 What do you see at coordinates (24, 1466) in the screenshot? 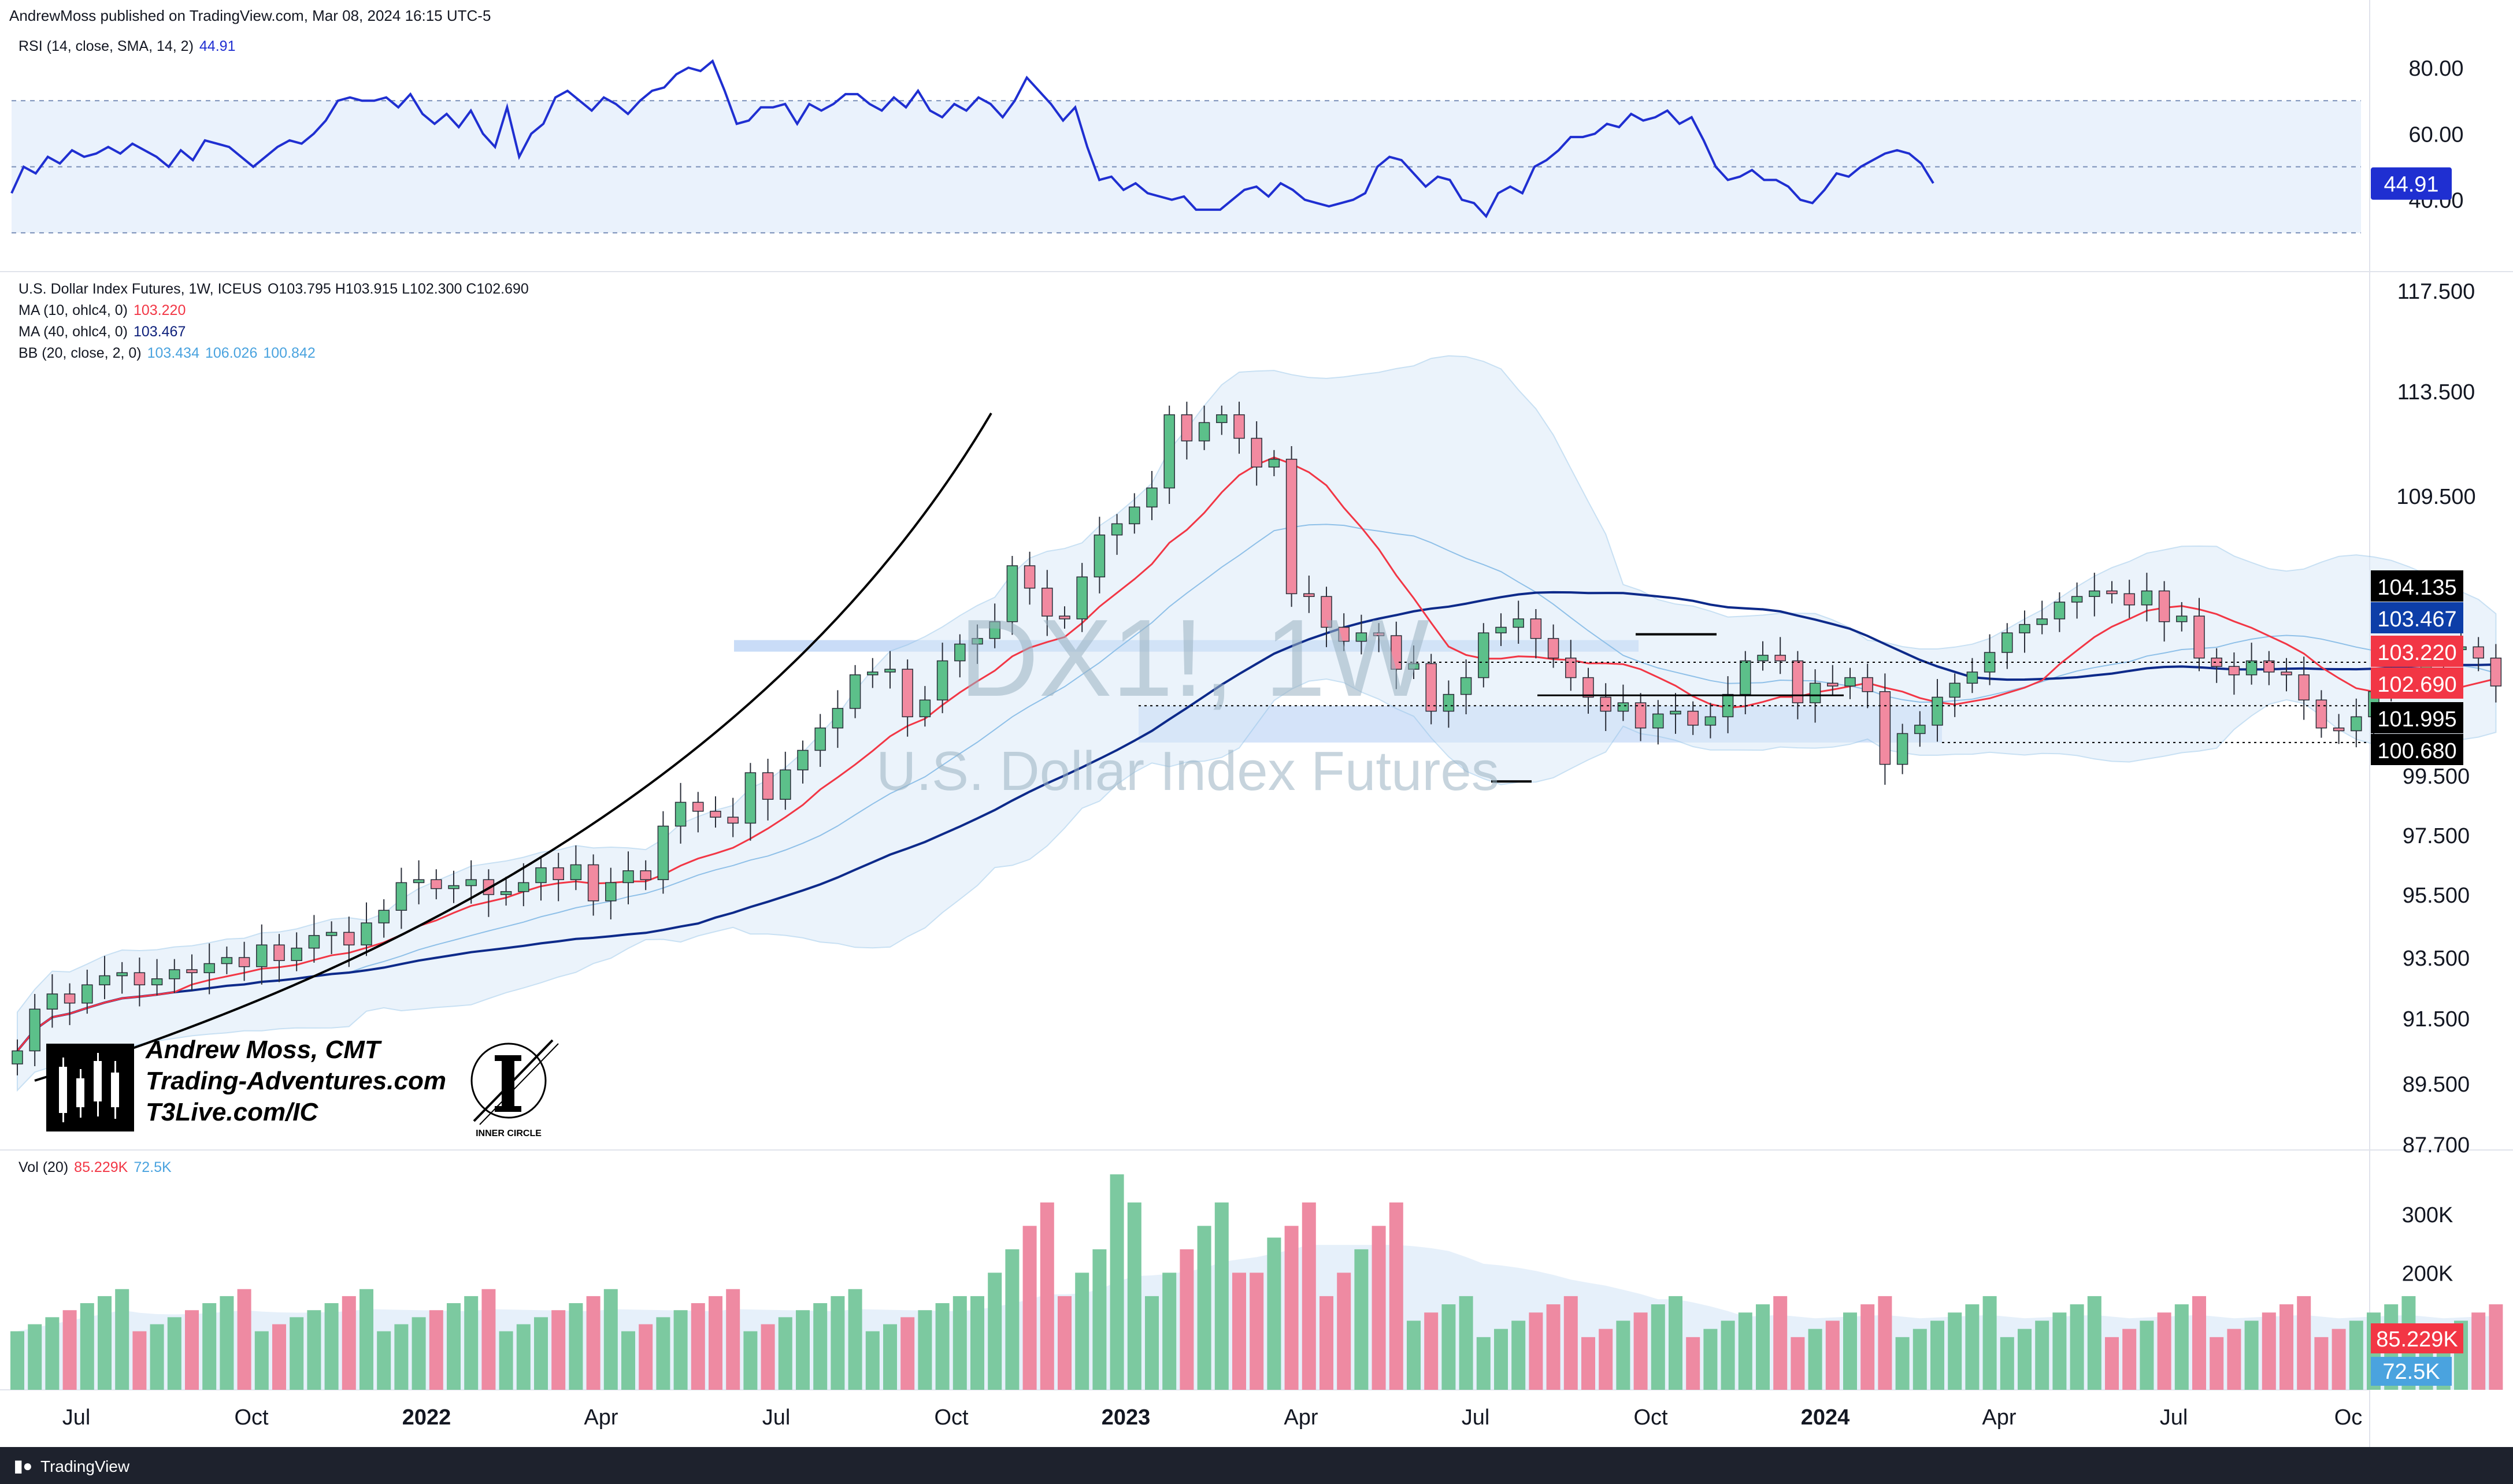
I see `tradingview-logo-icon: ▮●` at bounding box center [24, 1466].